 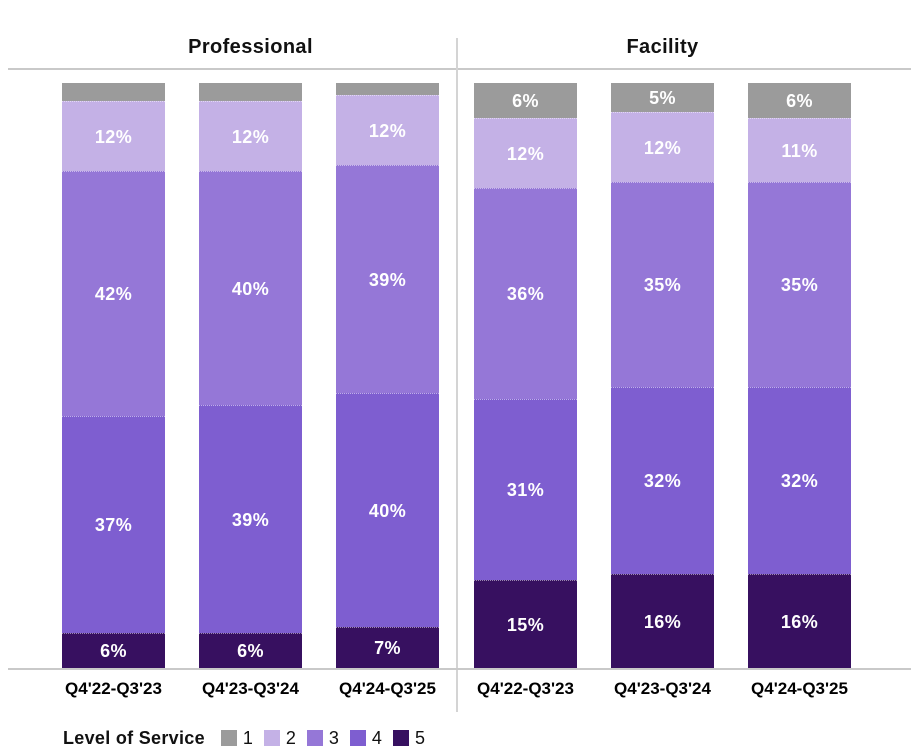 I want to click on bar-segment-level-3: 39%, so click(x=387, y=279).